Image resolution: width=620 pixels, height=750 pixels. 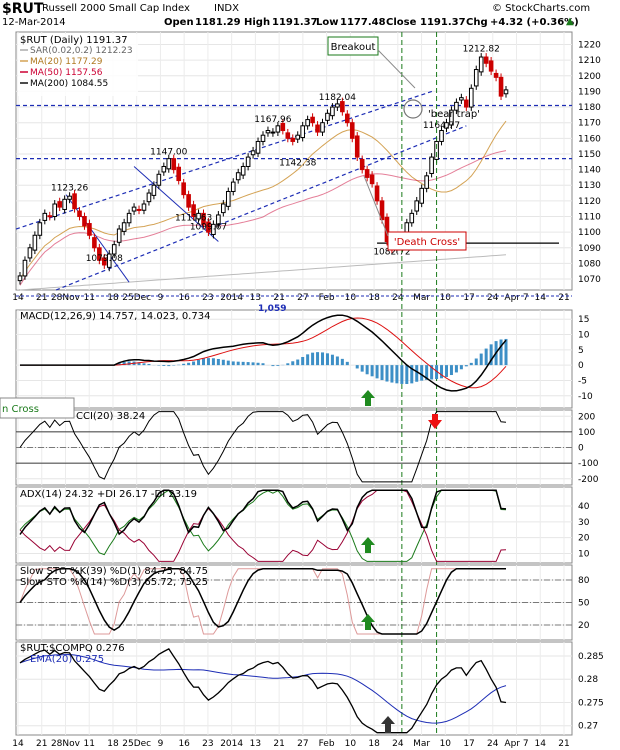 What do you see at coordinates (376, 206) in the screenshot?
I see `death-cross-pointer` at bounding box center [376, 206].